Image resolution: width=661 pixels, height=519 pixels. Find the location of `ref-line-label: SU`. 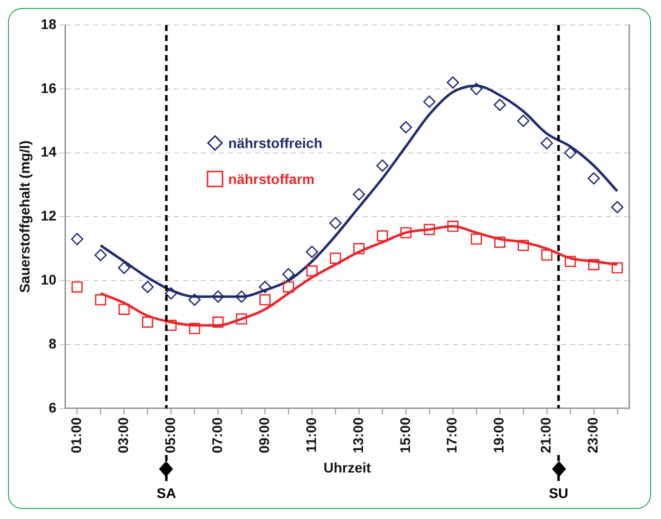

ref-line-label: SU is located at coordinates (558, 492).